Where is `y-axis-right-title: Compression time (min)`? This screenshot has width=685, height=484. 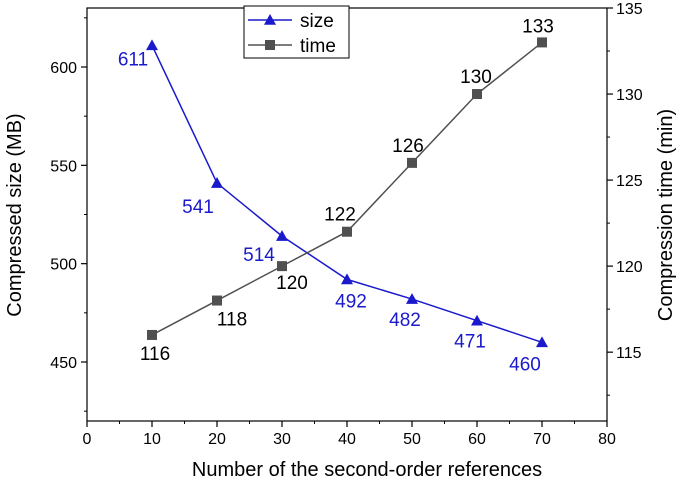
y-axis-right-title: Compression time (min) is located at coordinates (666, 215).